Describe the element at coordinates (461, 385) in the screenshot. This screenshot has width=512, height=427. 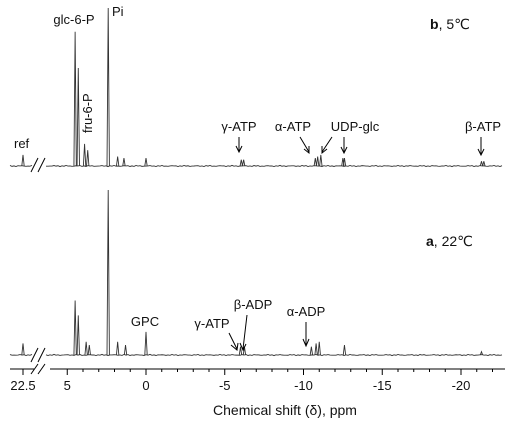
I see `x-tick-label: -20` at that location.